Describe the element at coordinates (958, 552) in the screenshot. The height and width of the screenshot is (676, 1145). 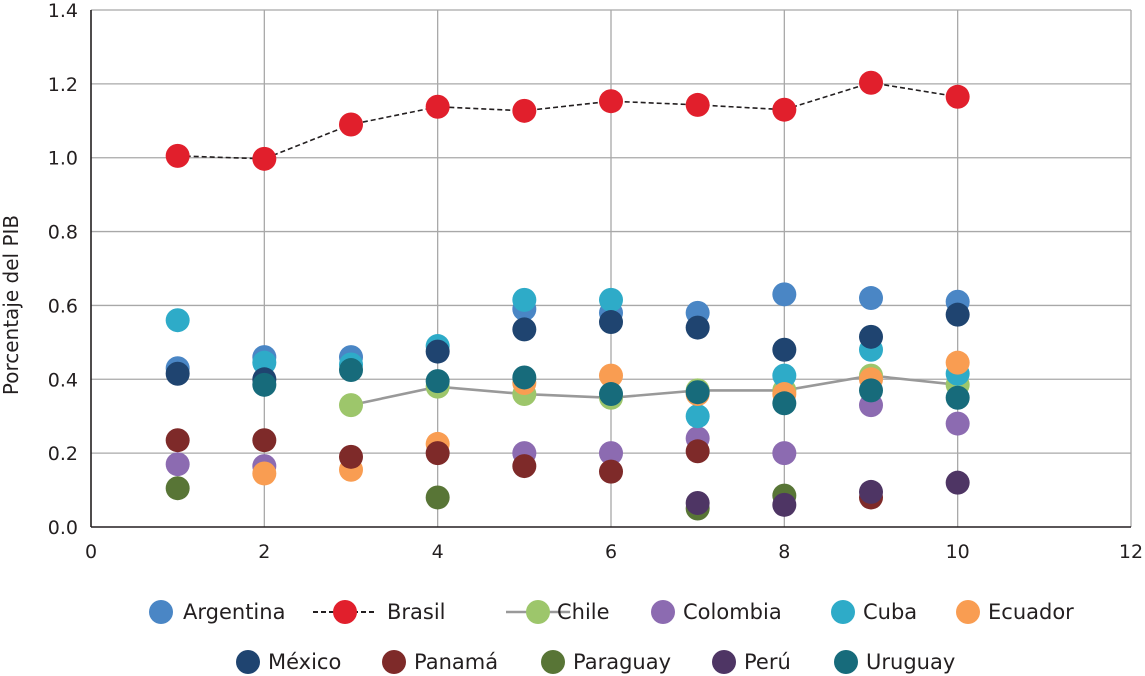
I see `x-tick-label: 10` at that location.